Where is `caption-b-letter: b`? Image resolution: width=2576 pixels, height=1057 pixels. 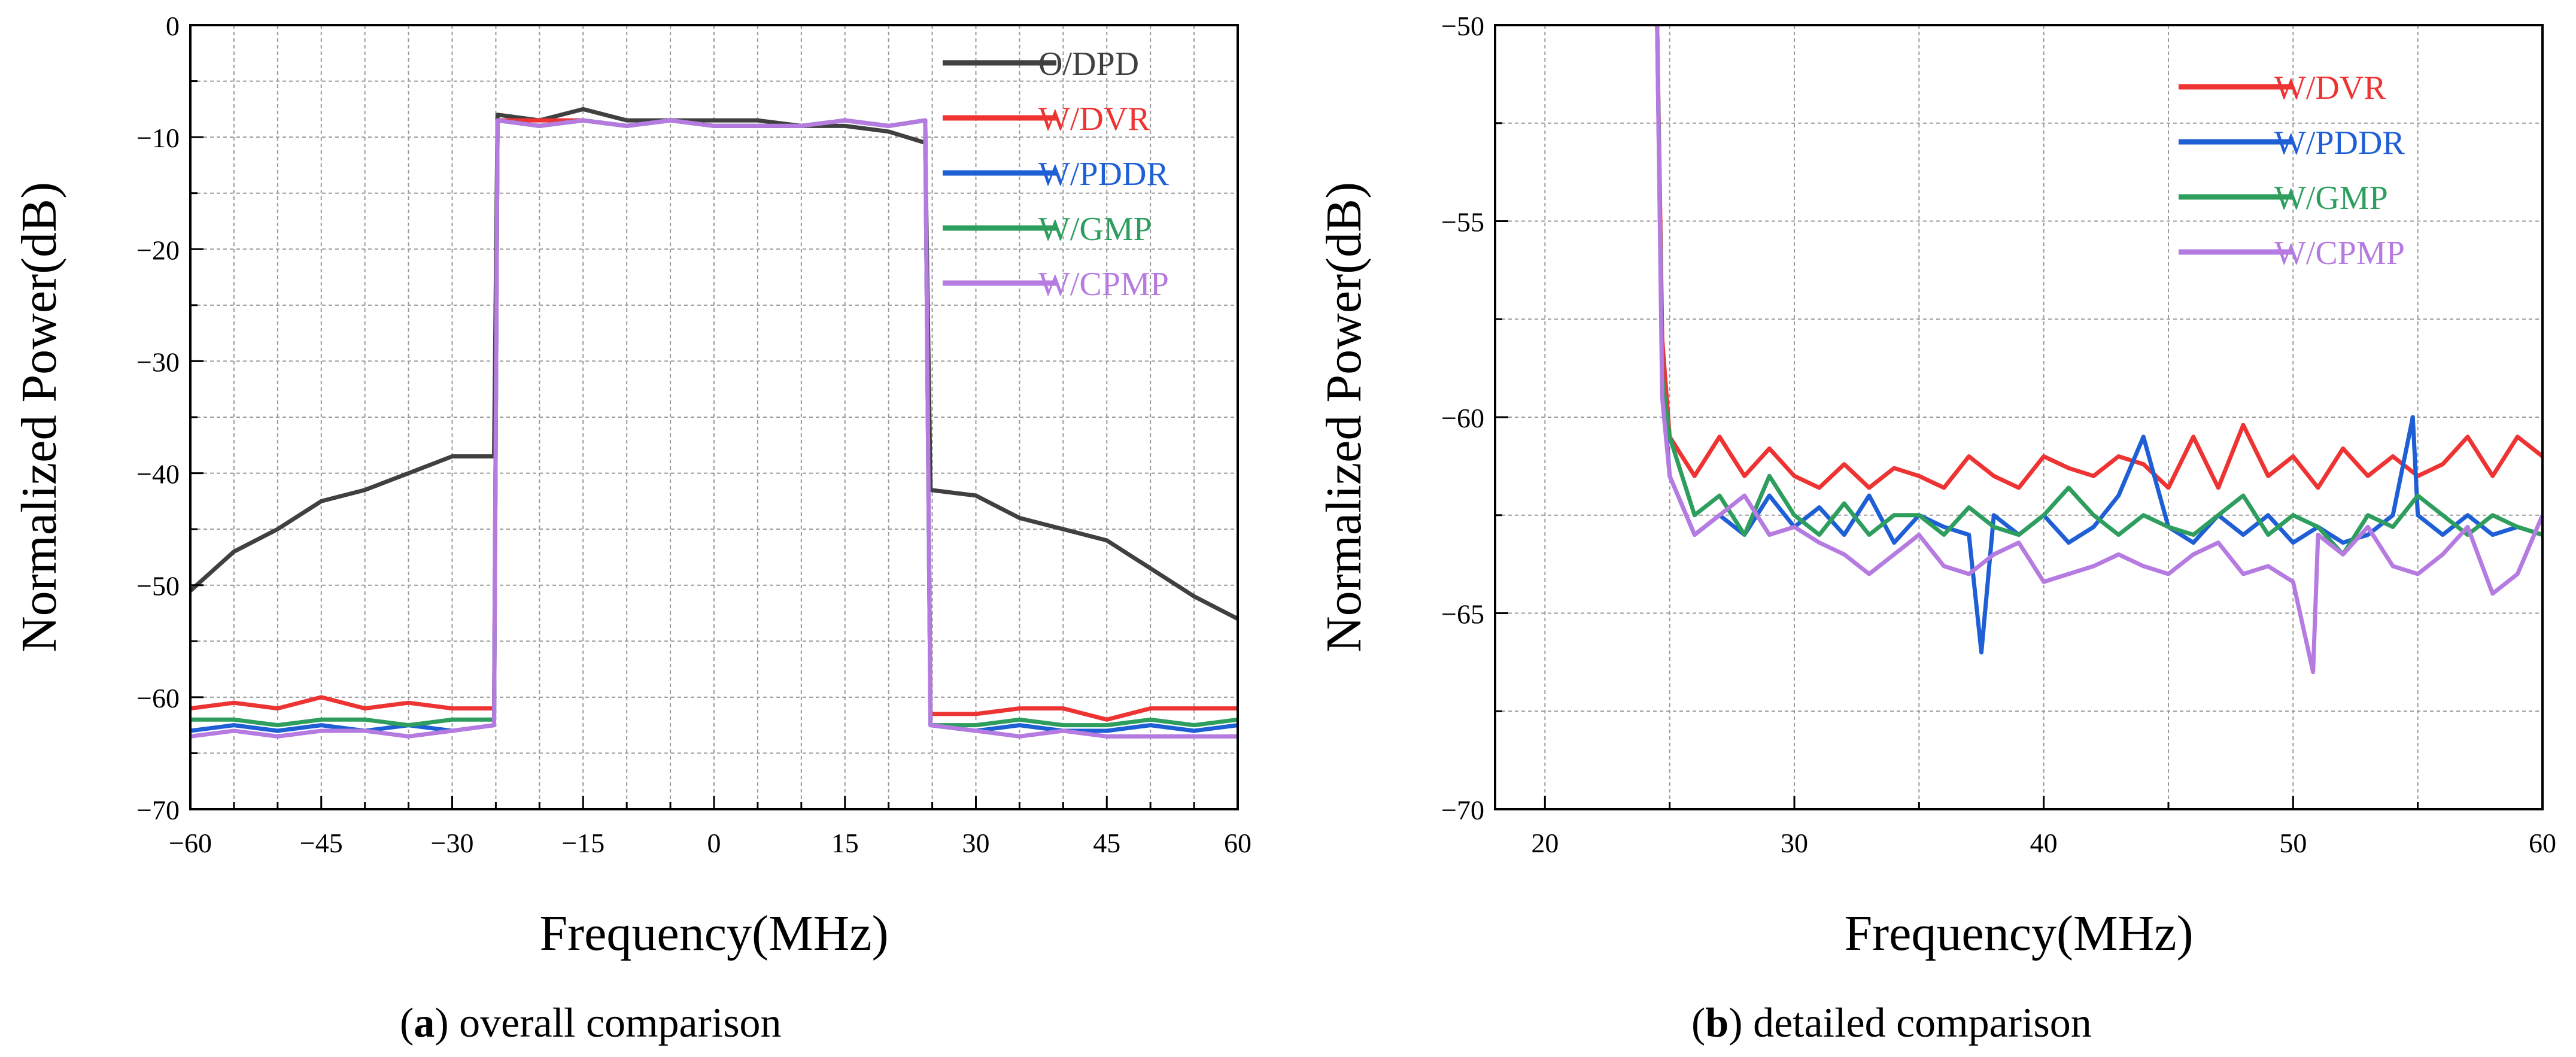
caption-b-letter: b is located at coordinates (1717, 1023).